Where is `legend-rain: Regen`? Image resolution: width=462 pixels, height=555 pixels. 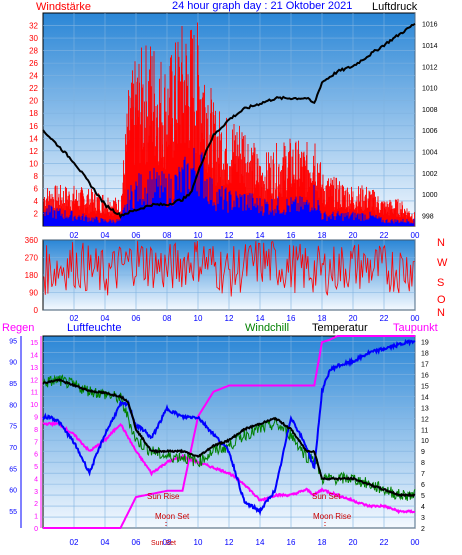 legend-rain: Regen is located at coordinates (18, 328).